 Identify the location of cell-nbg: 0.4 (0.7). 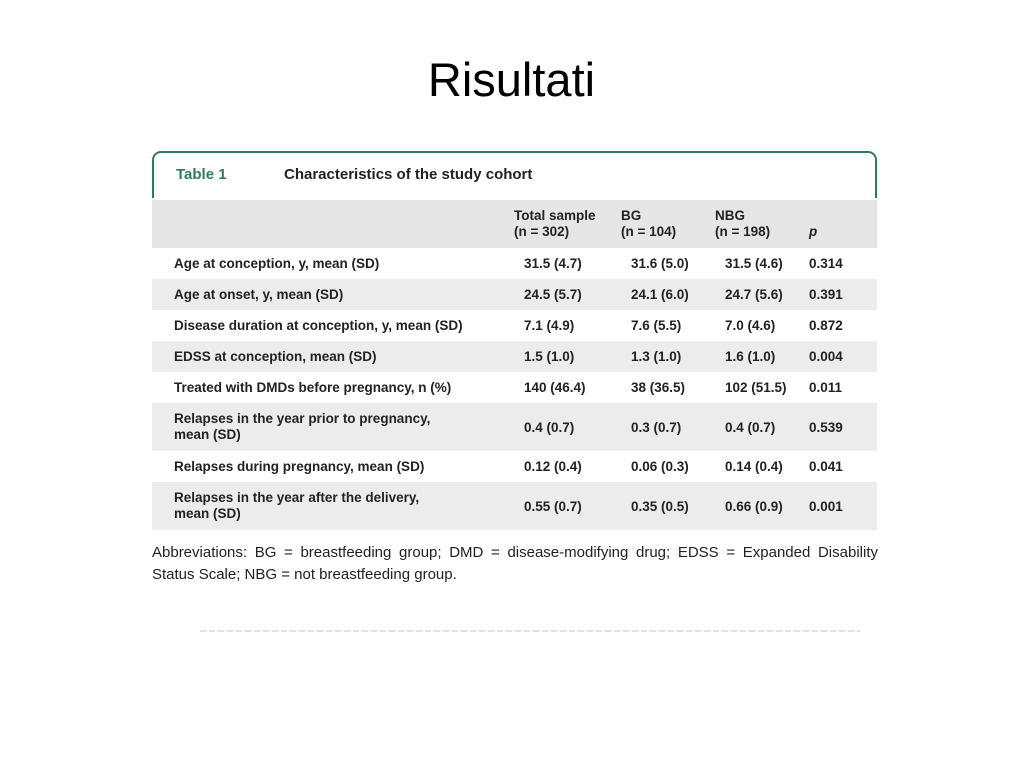
(750, 427).